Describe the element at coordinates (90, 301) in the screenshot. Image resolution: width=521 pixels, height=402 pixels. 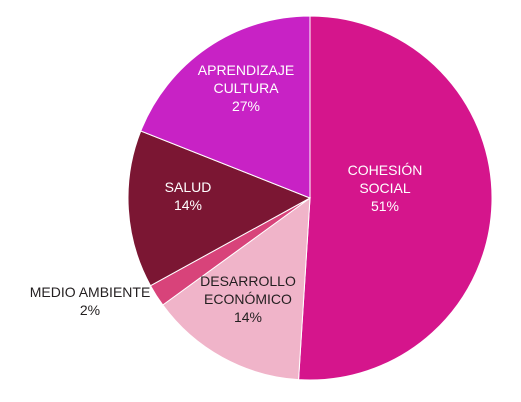
I see `slice-label-medio: MEDIO AMBIENTE 2%` at that location.